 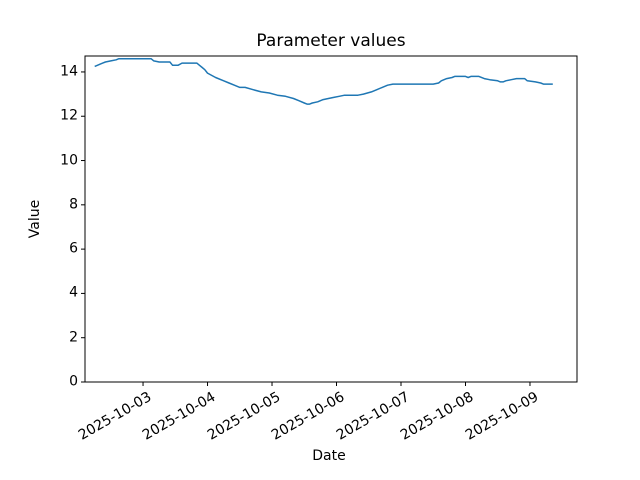 I want to click on y-tick-label: 12, so click(x=69, y=115).